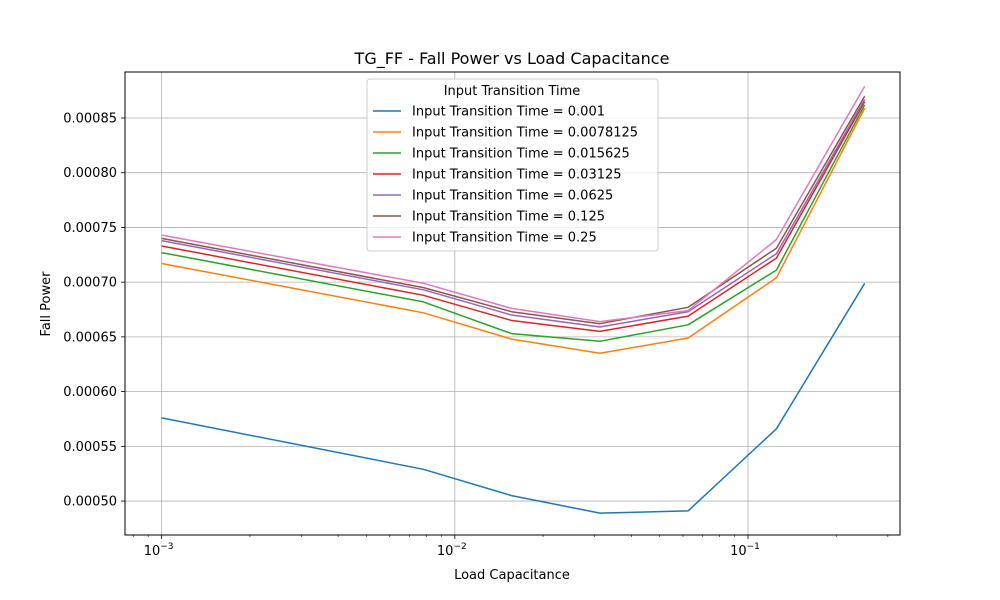 This screenshot has height=600, width=1000. Describe the element at coordinates (90, 502) in the screenshot. I see `y-tick-label: 0.00050` at that location.